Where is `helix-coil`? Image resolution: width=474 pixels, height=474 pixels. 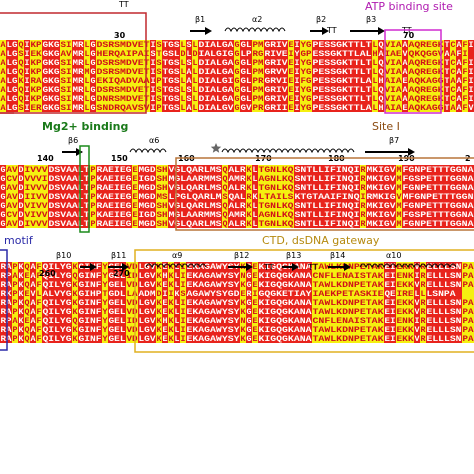
helix-coil is located at coordinates (288, 151).